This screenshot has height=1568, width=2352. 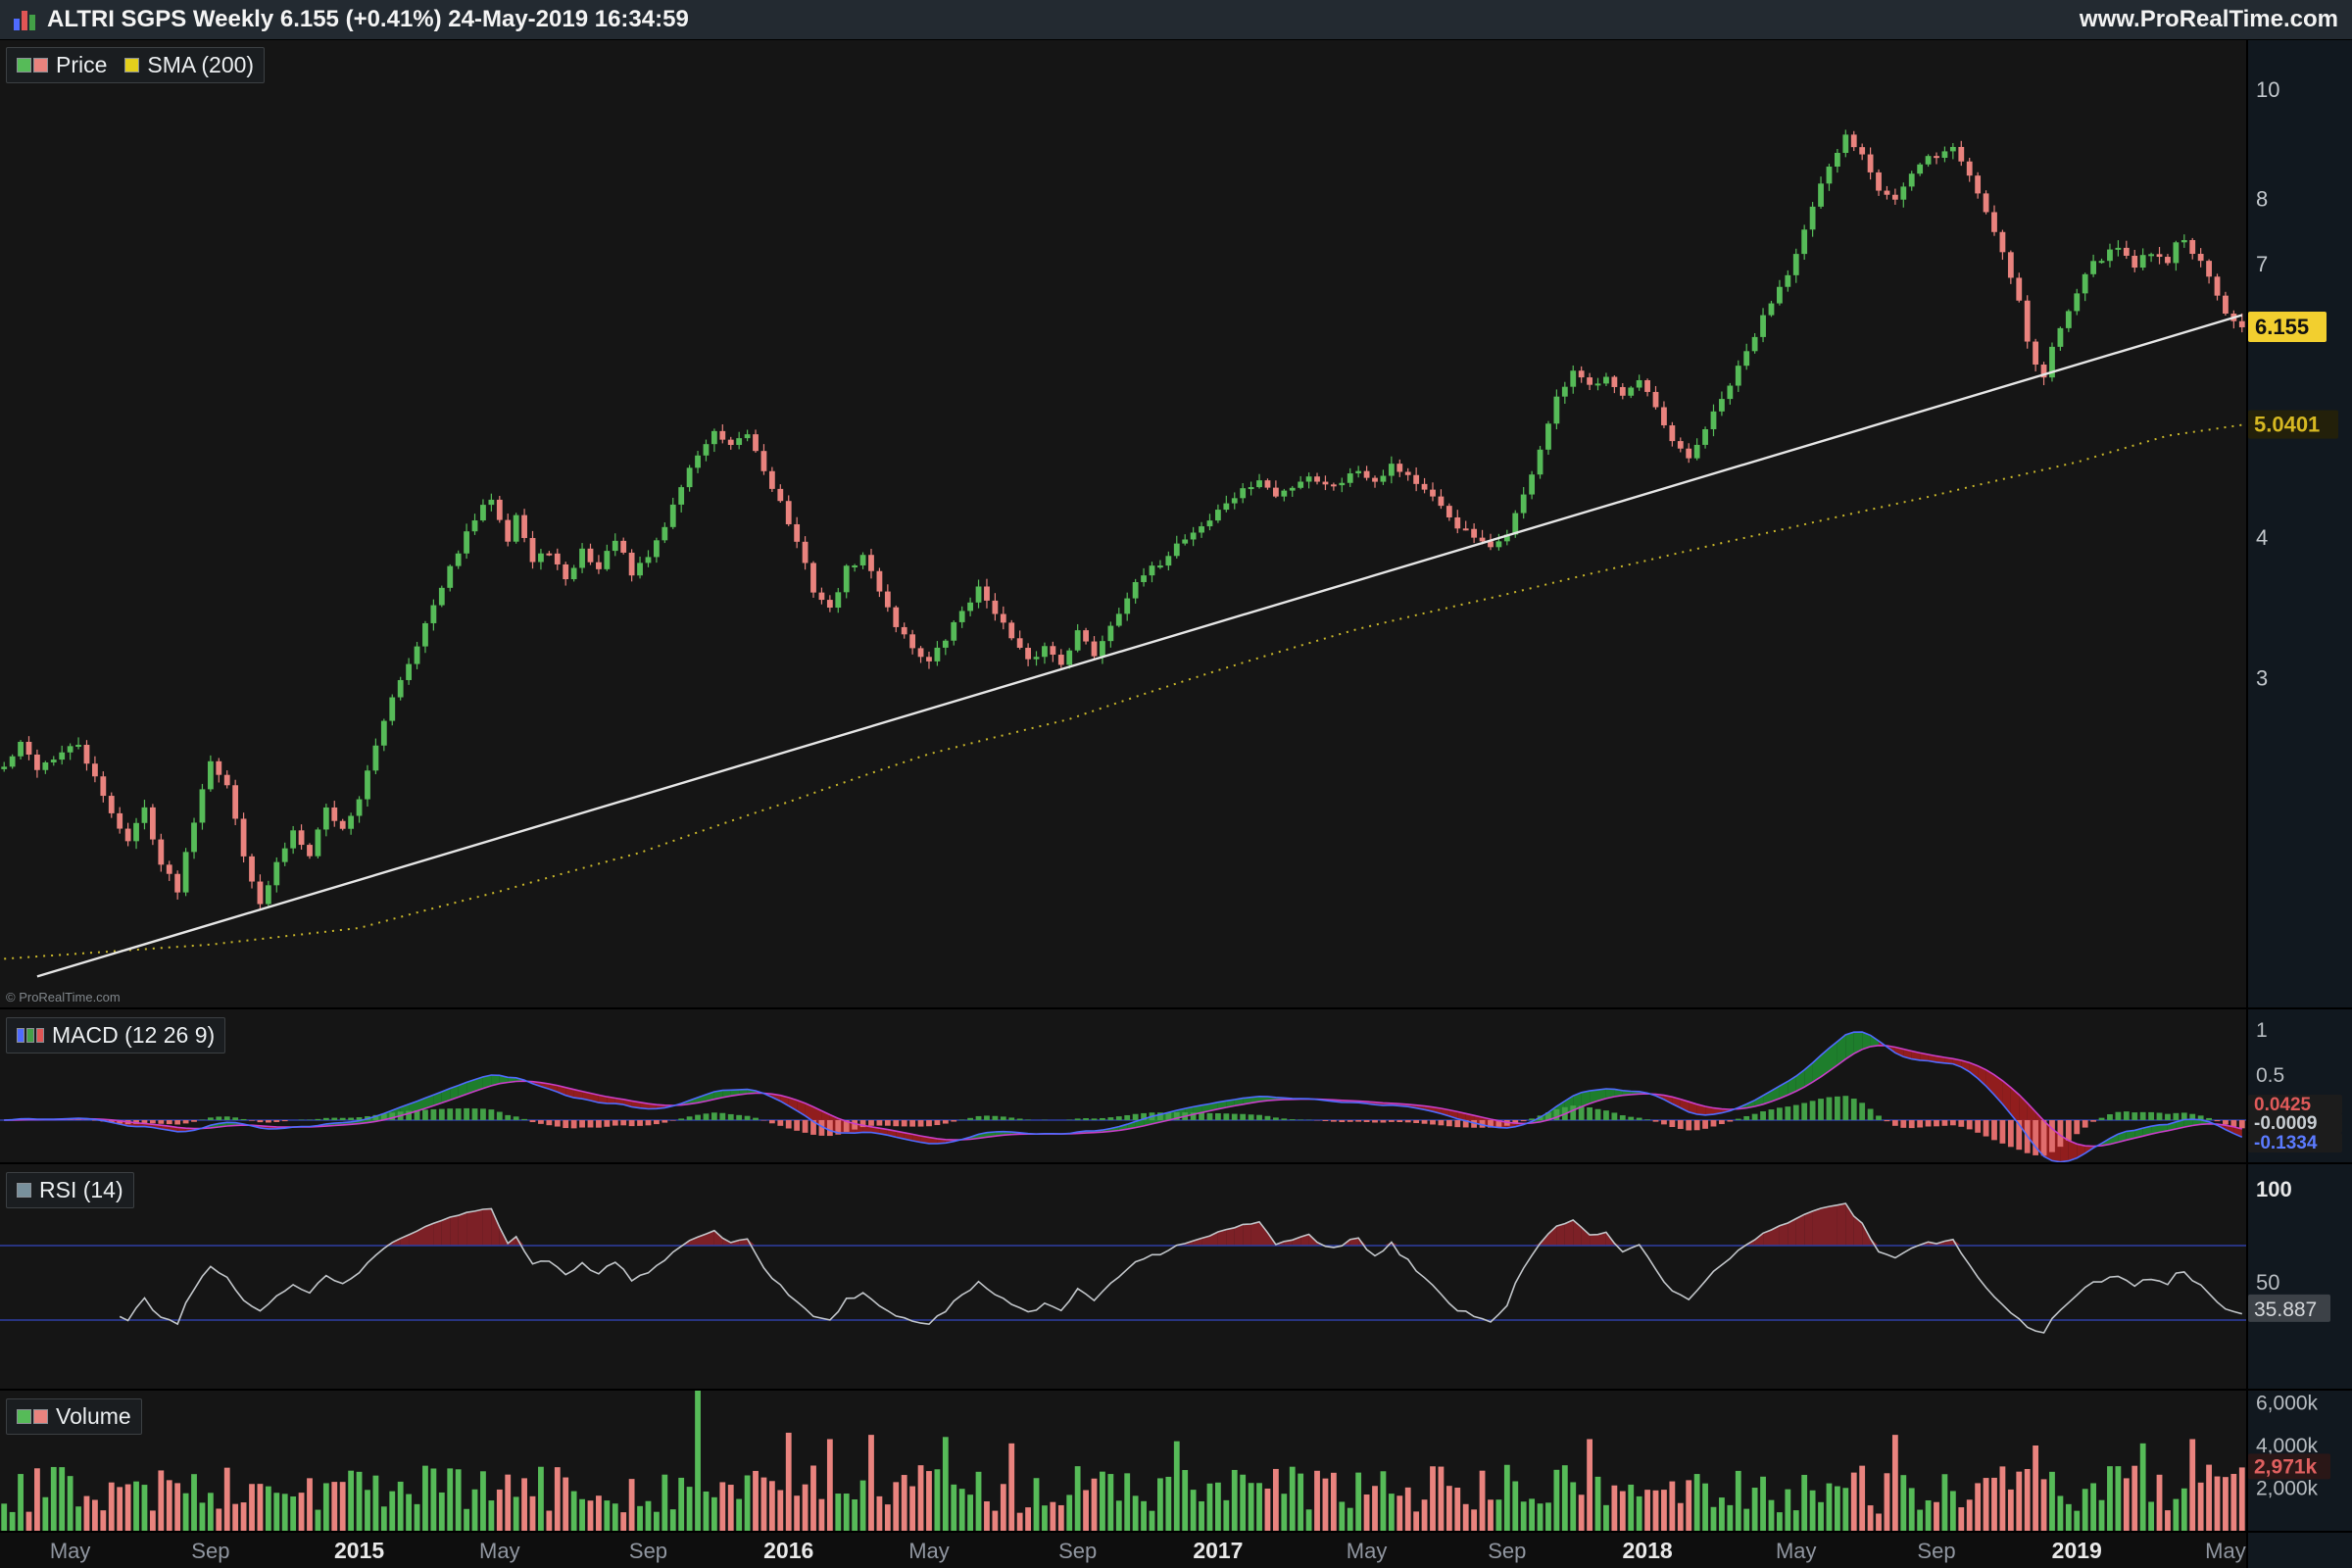 What do you see at coordinates (1936, 1551) in the screenshot?
I see `x-axis-month-label: Sep` at bounding box center [1936, 1551].